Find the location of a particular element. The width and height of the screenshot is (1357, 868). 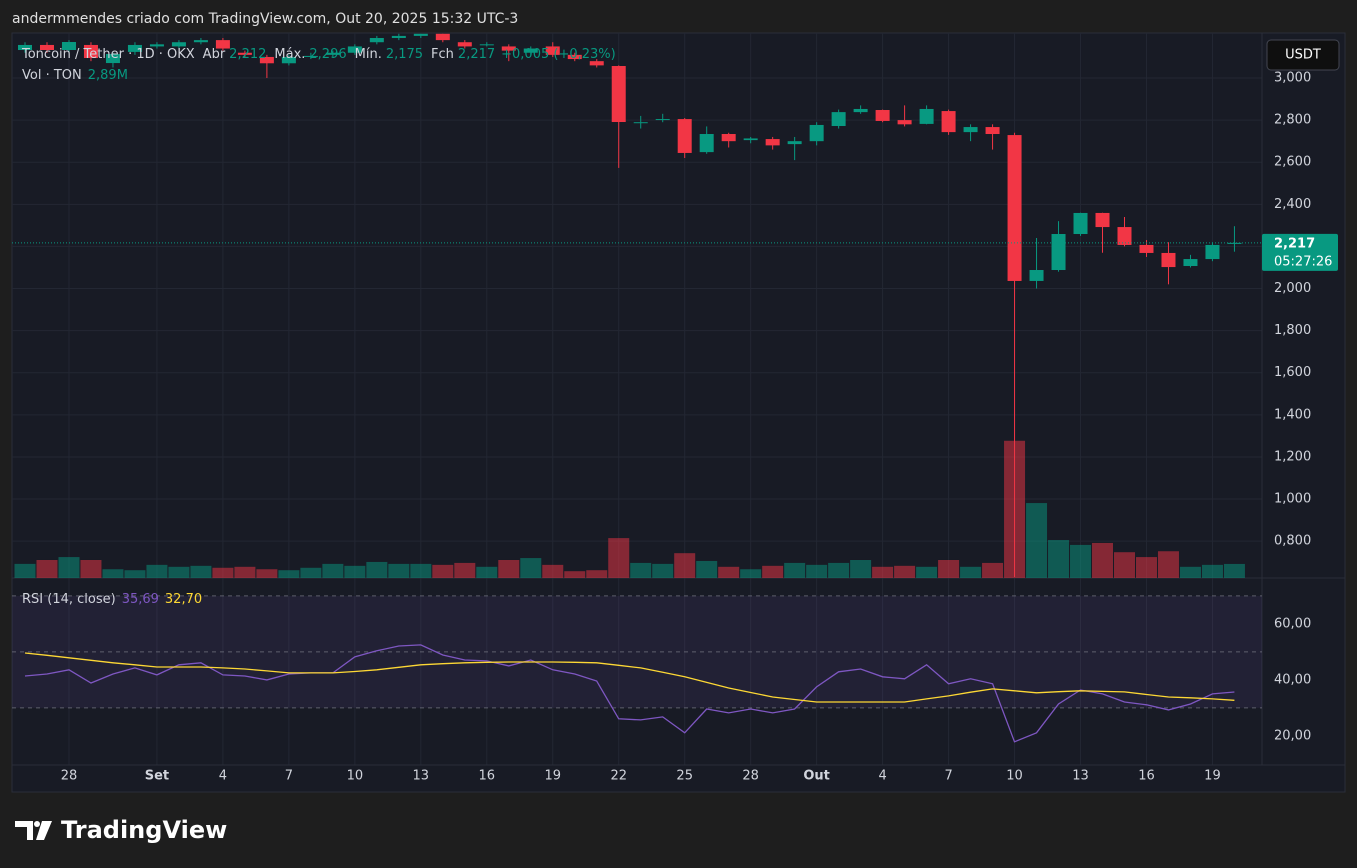

x-tick-label: 7 is located at coordinates (948, 776).